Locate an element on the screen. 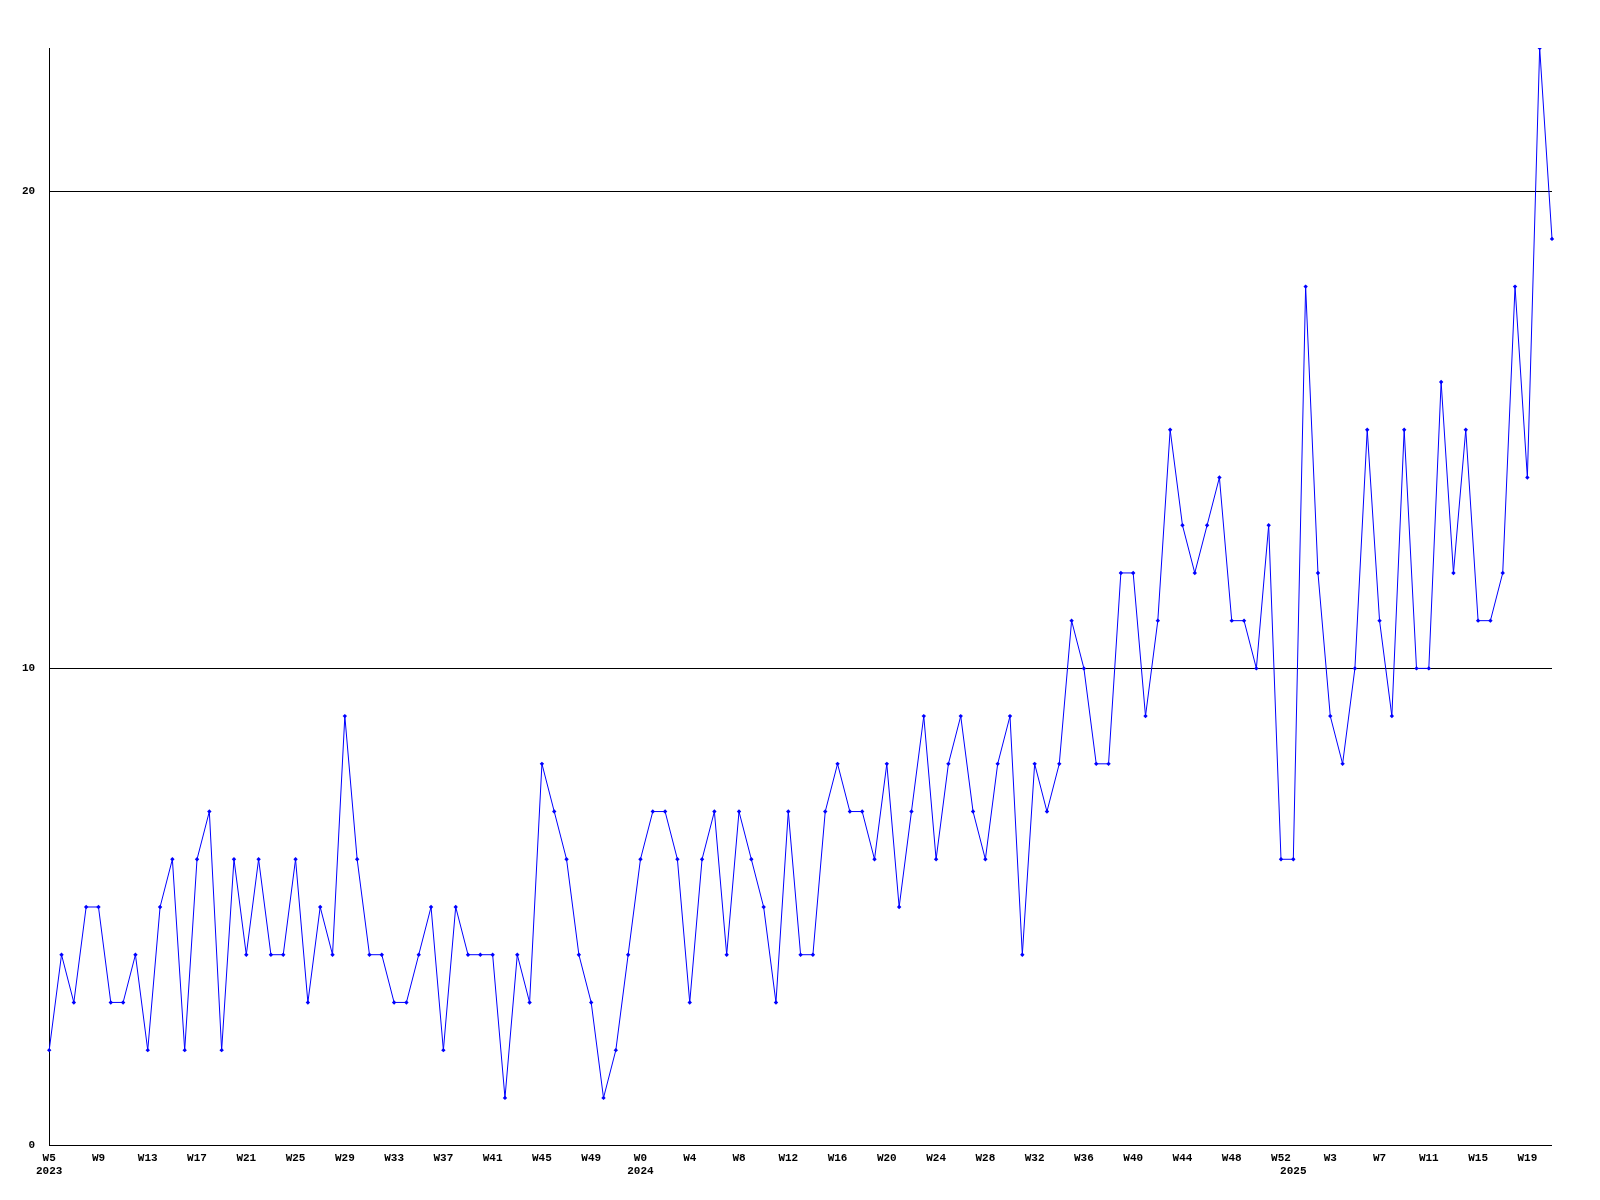 The width and height of the screenshot is (1600, 1200). y-tick-label: 20 is located at coordinates (29, 190).